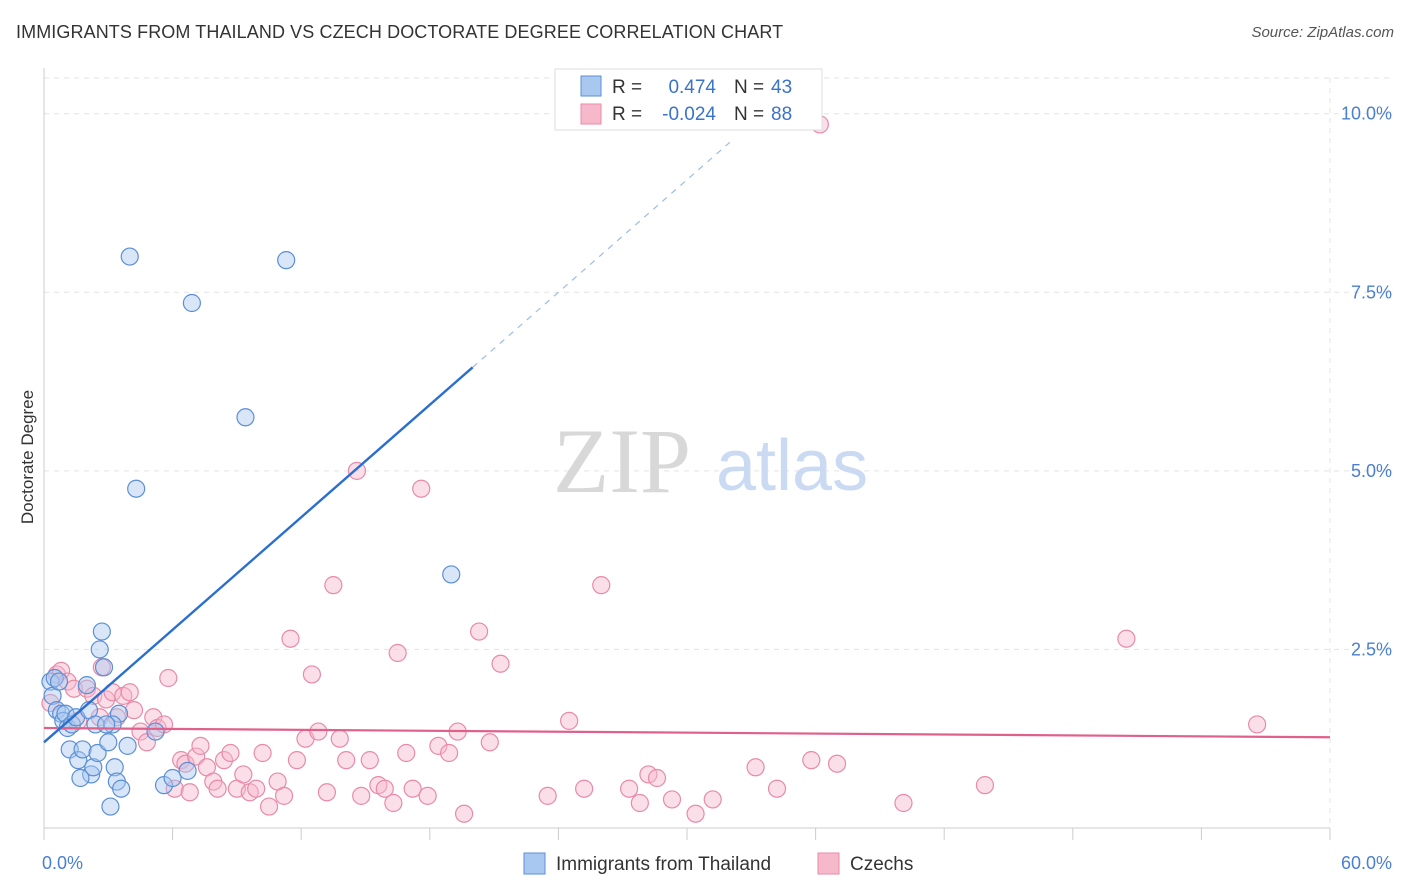  Describe the element at coordinates (692, 87) in the screenshot. I see `legend-r-value-thailand: 0.474` at that location.